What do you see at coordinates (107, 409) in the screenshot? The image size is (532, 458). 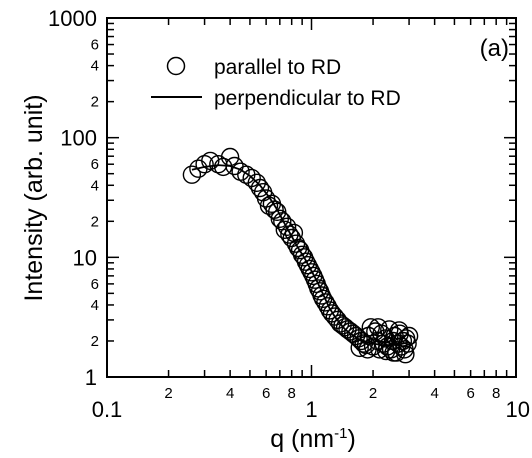 I see `x-tick-label: 0.1` at bounding box center [107, 409].